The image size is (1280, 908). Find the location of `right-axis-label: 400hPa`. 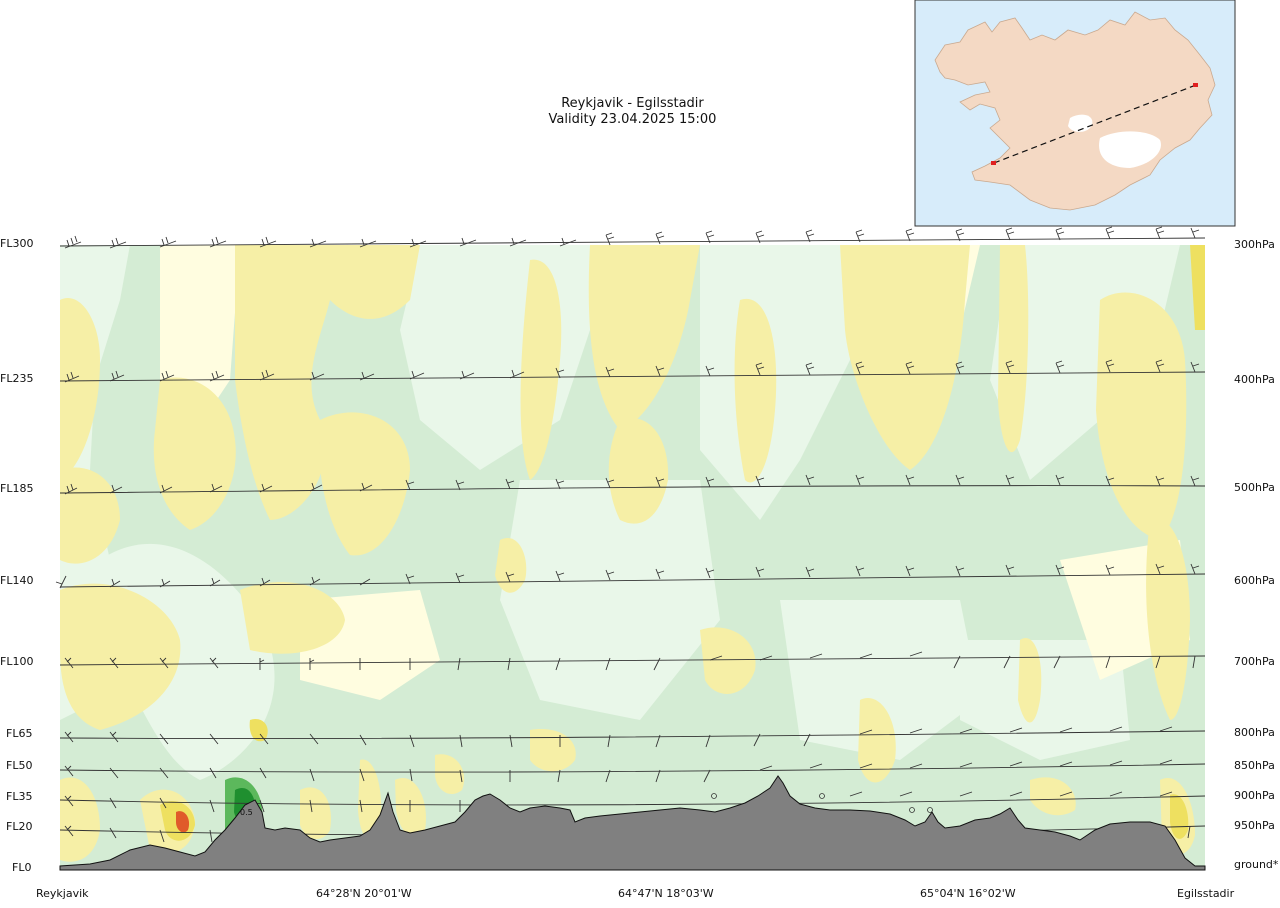

right-axis-label: 400hPa is located at coordinates (1254, 379).